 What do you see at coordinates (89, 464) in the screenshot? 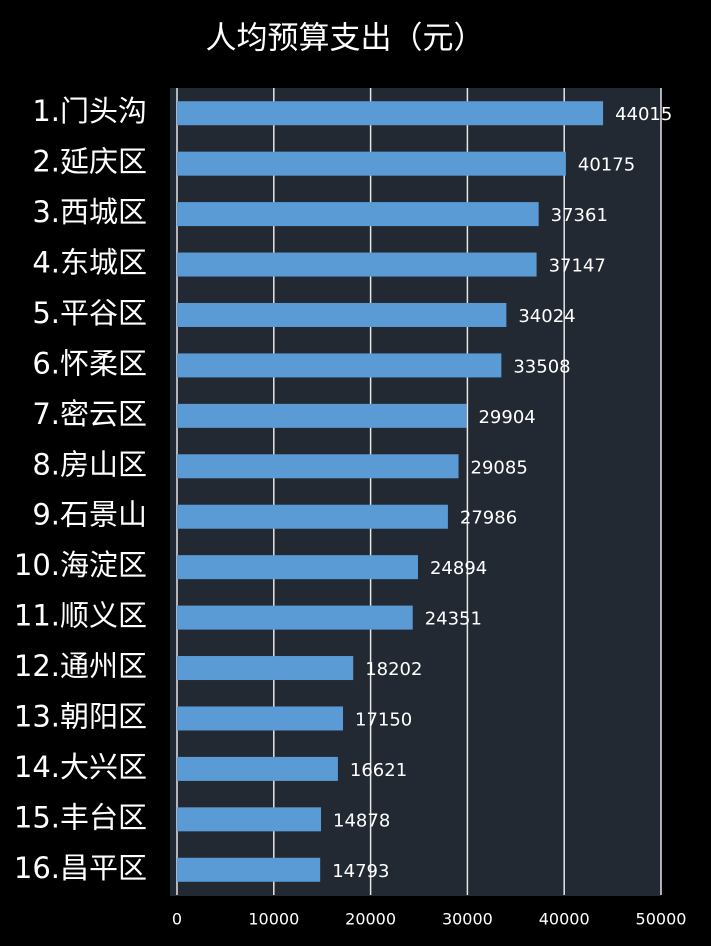
I see `category-label: 8.房山区` at bounding box center [89, 464].